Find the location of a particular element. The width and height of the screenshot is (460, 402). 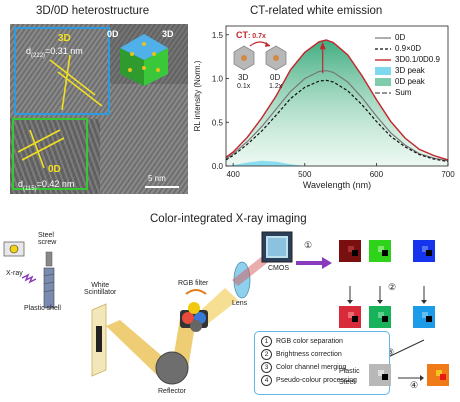

label-steel: Steel is located at coordinates (347, 382).